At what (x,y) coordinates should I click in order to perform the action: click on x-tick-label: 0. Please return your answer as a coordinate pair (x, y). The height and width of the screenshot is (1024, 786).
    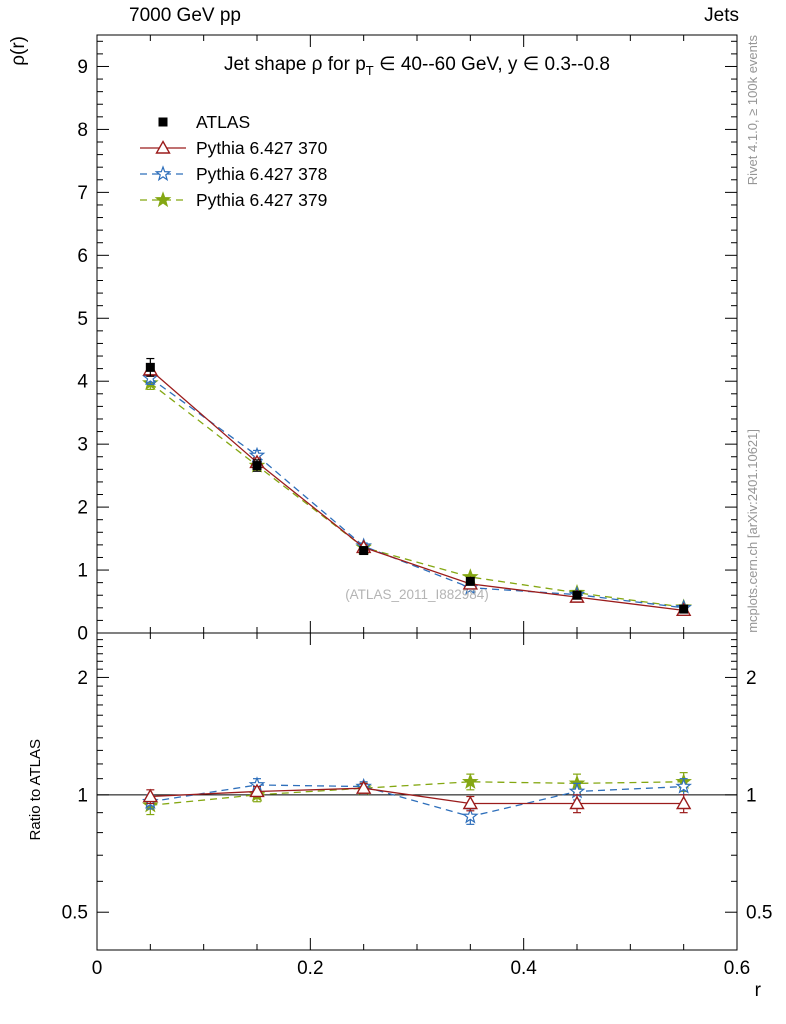
    Looking at the image, I should click on (97, 968).